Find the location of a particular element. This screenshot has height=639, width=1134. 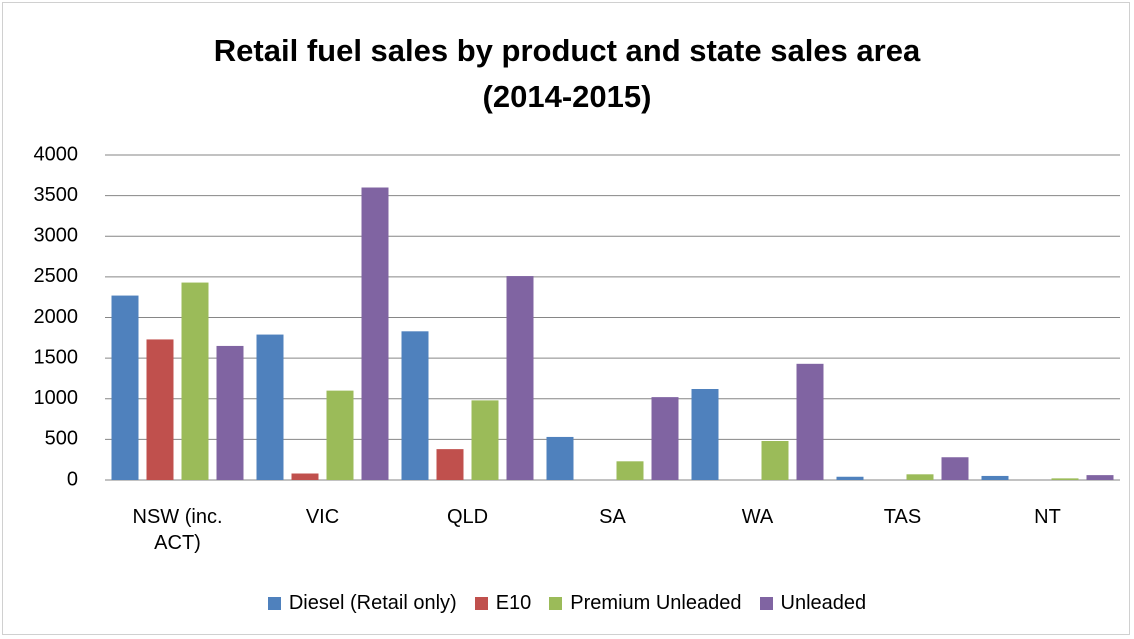

y-tick-label: 3500 is located at coordinates (56, 195).